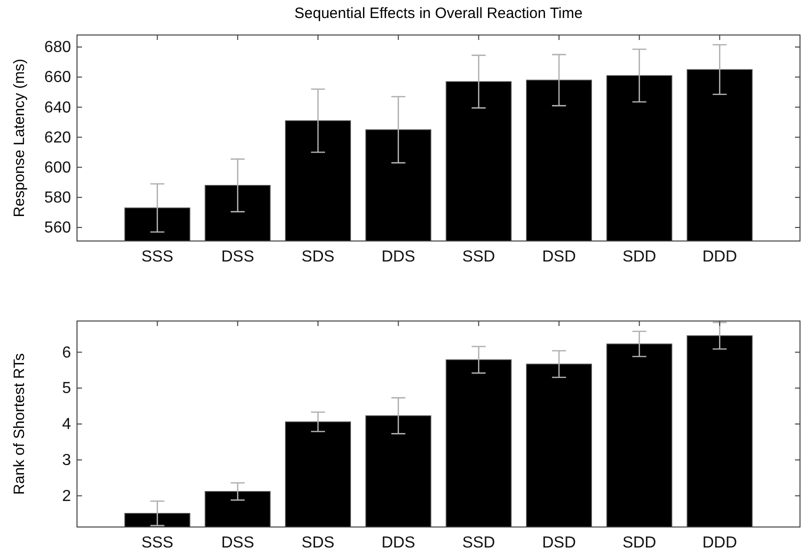 This screenshot has height=557, width=804. I want to click on y-axis-title: Response Latency (ms), so click(19, 138).